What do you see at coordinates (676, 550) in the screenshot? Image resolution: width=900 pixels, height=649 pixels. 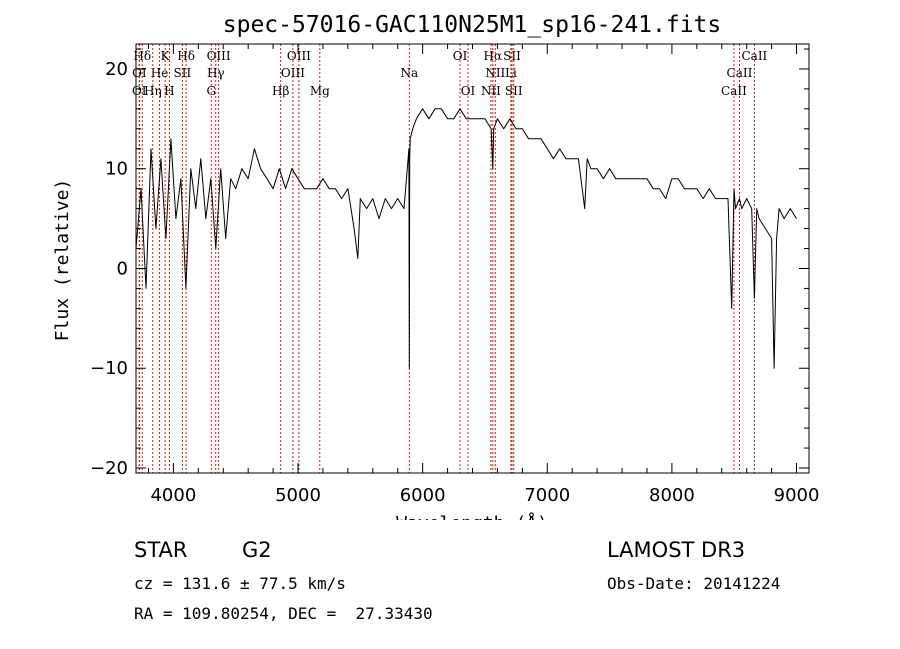 I see `survey-name: LAMOST DR3` at bounding box center [676, 550].